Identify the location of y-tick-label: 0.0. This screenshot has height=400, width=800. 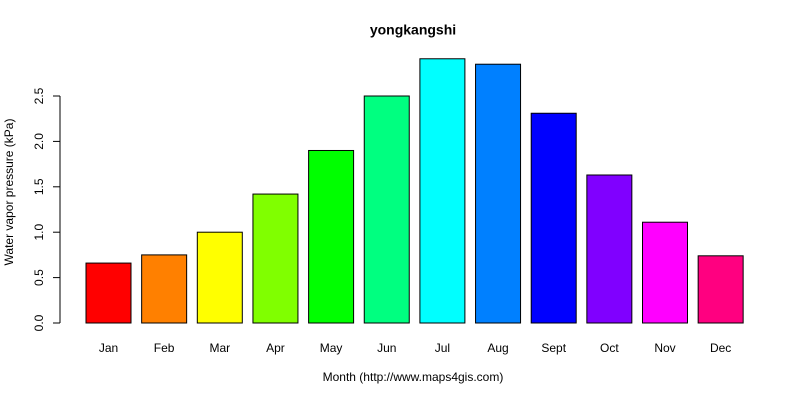
(39, 322).